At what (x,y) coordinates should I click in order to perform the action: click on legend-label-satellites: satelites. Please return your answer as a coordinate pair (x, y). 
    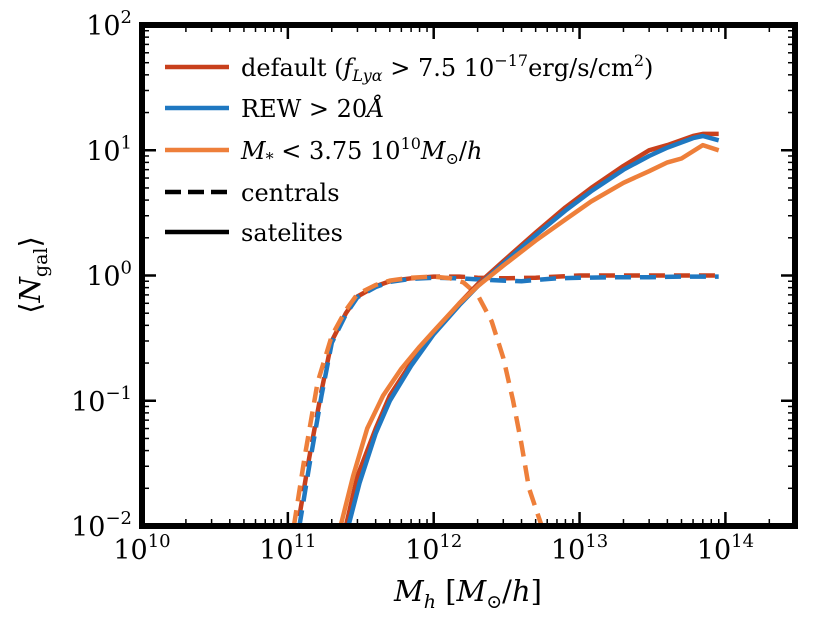
    Looking at the image, I should click on (292, 233).